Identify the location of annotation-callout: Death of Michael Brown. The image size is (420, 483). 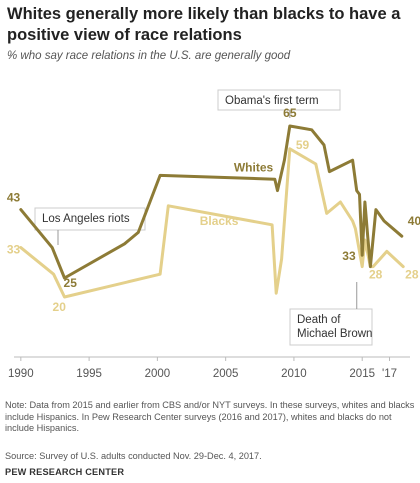
(331, 314).